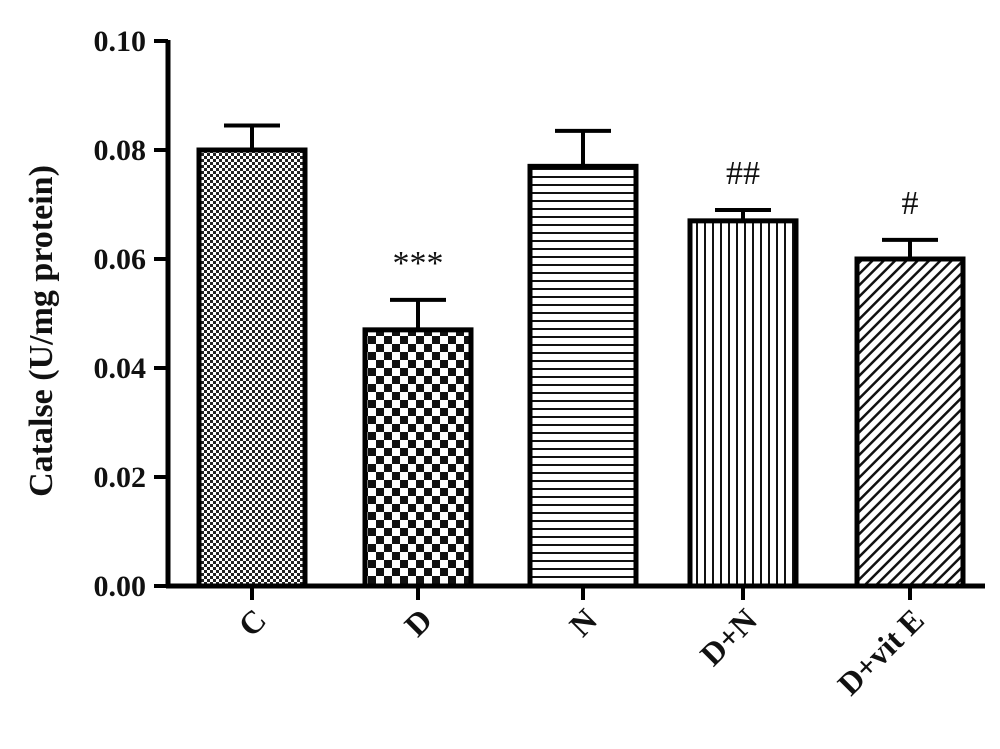  What do you see at coordinates (120, 41) in the screenshot?
I see `y-tick-label: 0.10` at bounding box center [120, 41].